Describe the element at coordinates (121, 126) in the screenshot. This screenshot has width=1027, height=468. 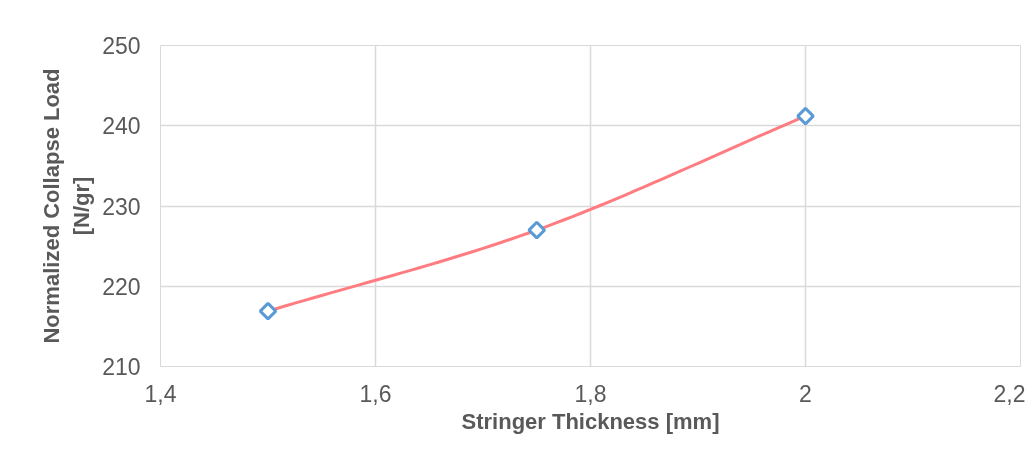
I see `y-tick-label: 240` at that location.